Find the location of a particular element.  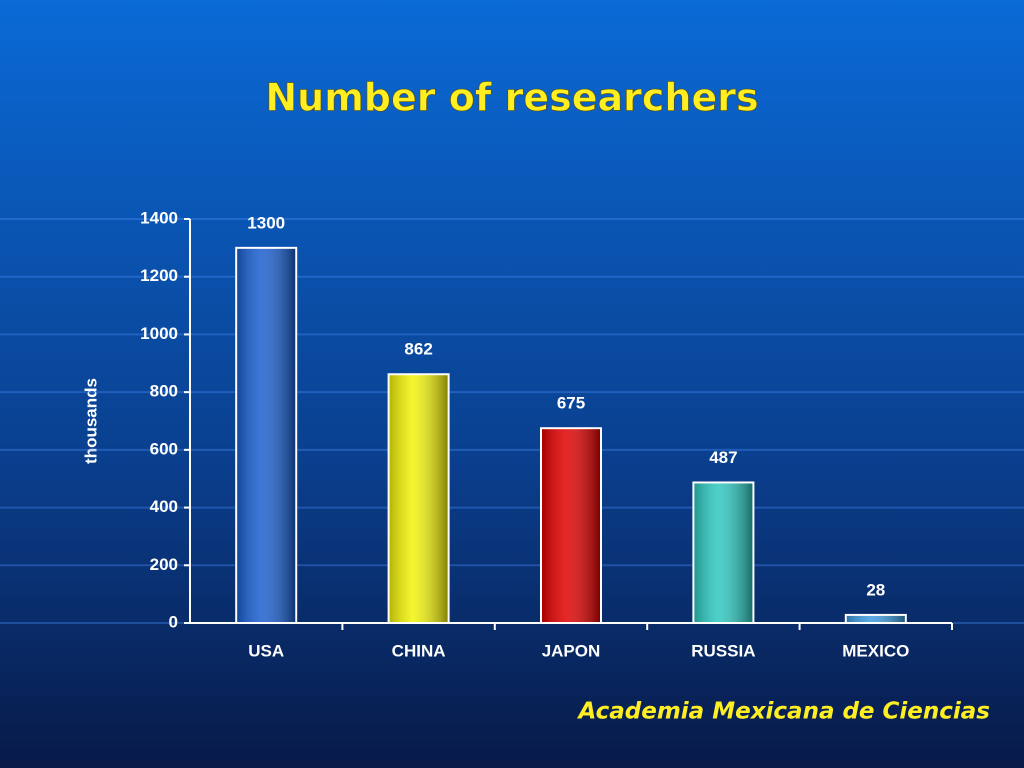

value-label: 675 is located at coordinates (571, 403).